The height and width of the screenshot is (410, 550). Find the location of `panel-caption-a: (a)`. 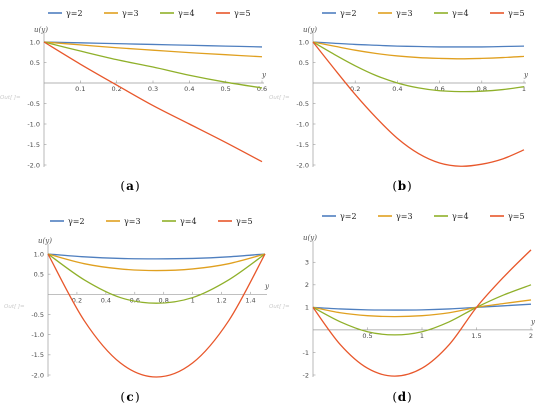

panel-caption-a: (a) is located at coordinates (129, 186).